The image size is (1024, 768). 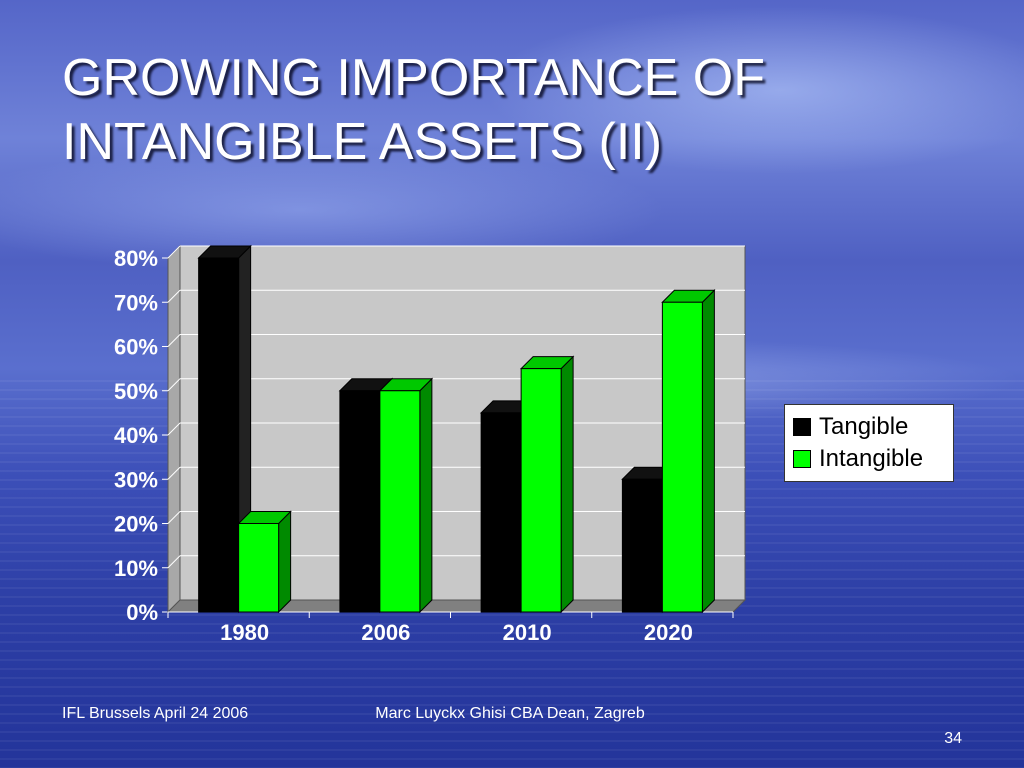 I want to click on bar-intangible-2020, so click(x=682, y=457).